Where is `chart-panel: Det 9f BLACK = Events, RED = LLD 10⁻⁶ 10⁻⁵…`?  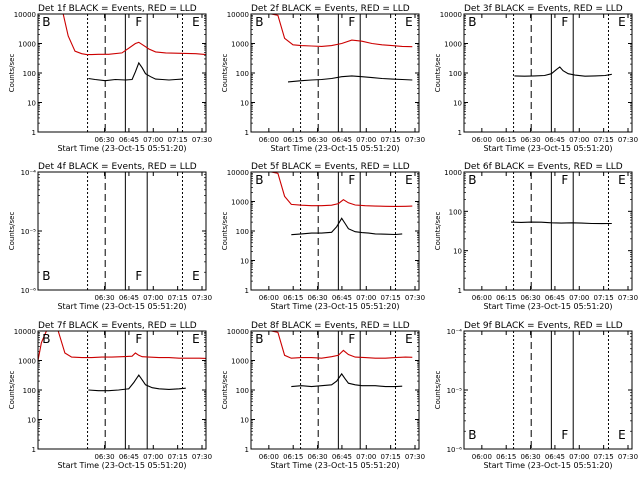 chart-panel: Det 9f BLACK = Events, RED = LLD 10⁻⁶ 10⁻⁵… is located at coordinates (536, 395).